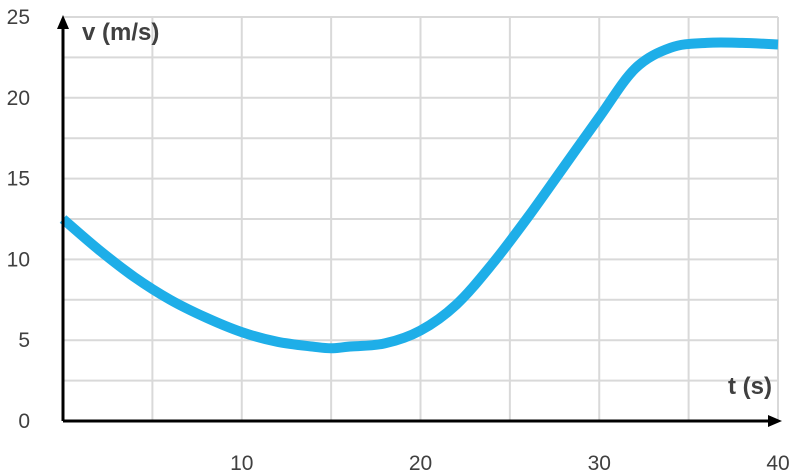  I want to click on y-tick-label-0: 0, so click(24, 421).